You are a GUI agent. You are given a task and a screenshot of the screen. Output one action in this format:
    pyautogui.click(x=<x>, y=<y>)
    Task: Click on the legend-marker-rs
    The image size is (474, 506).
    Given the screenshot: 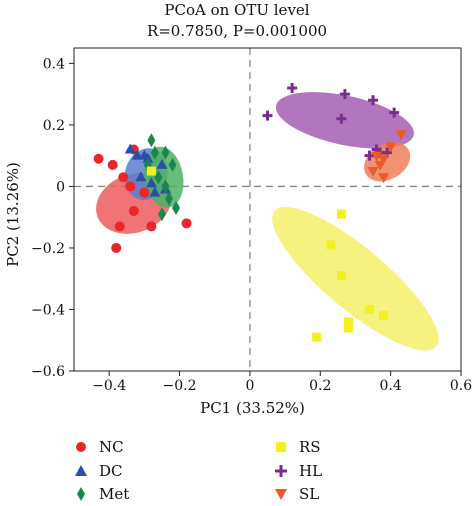 What is the action you would take?
    pyautogui.click(x=281, y=447)
    